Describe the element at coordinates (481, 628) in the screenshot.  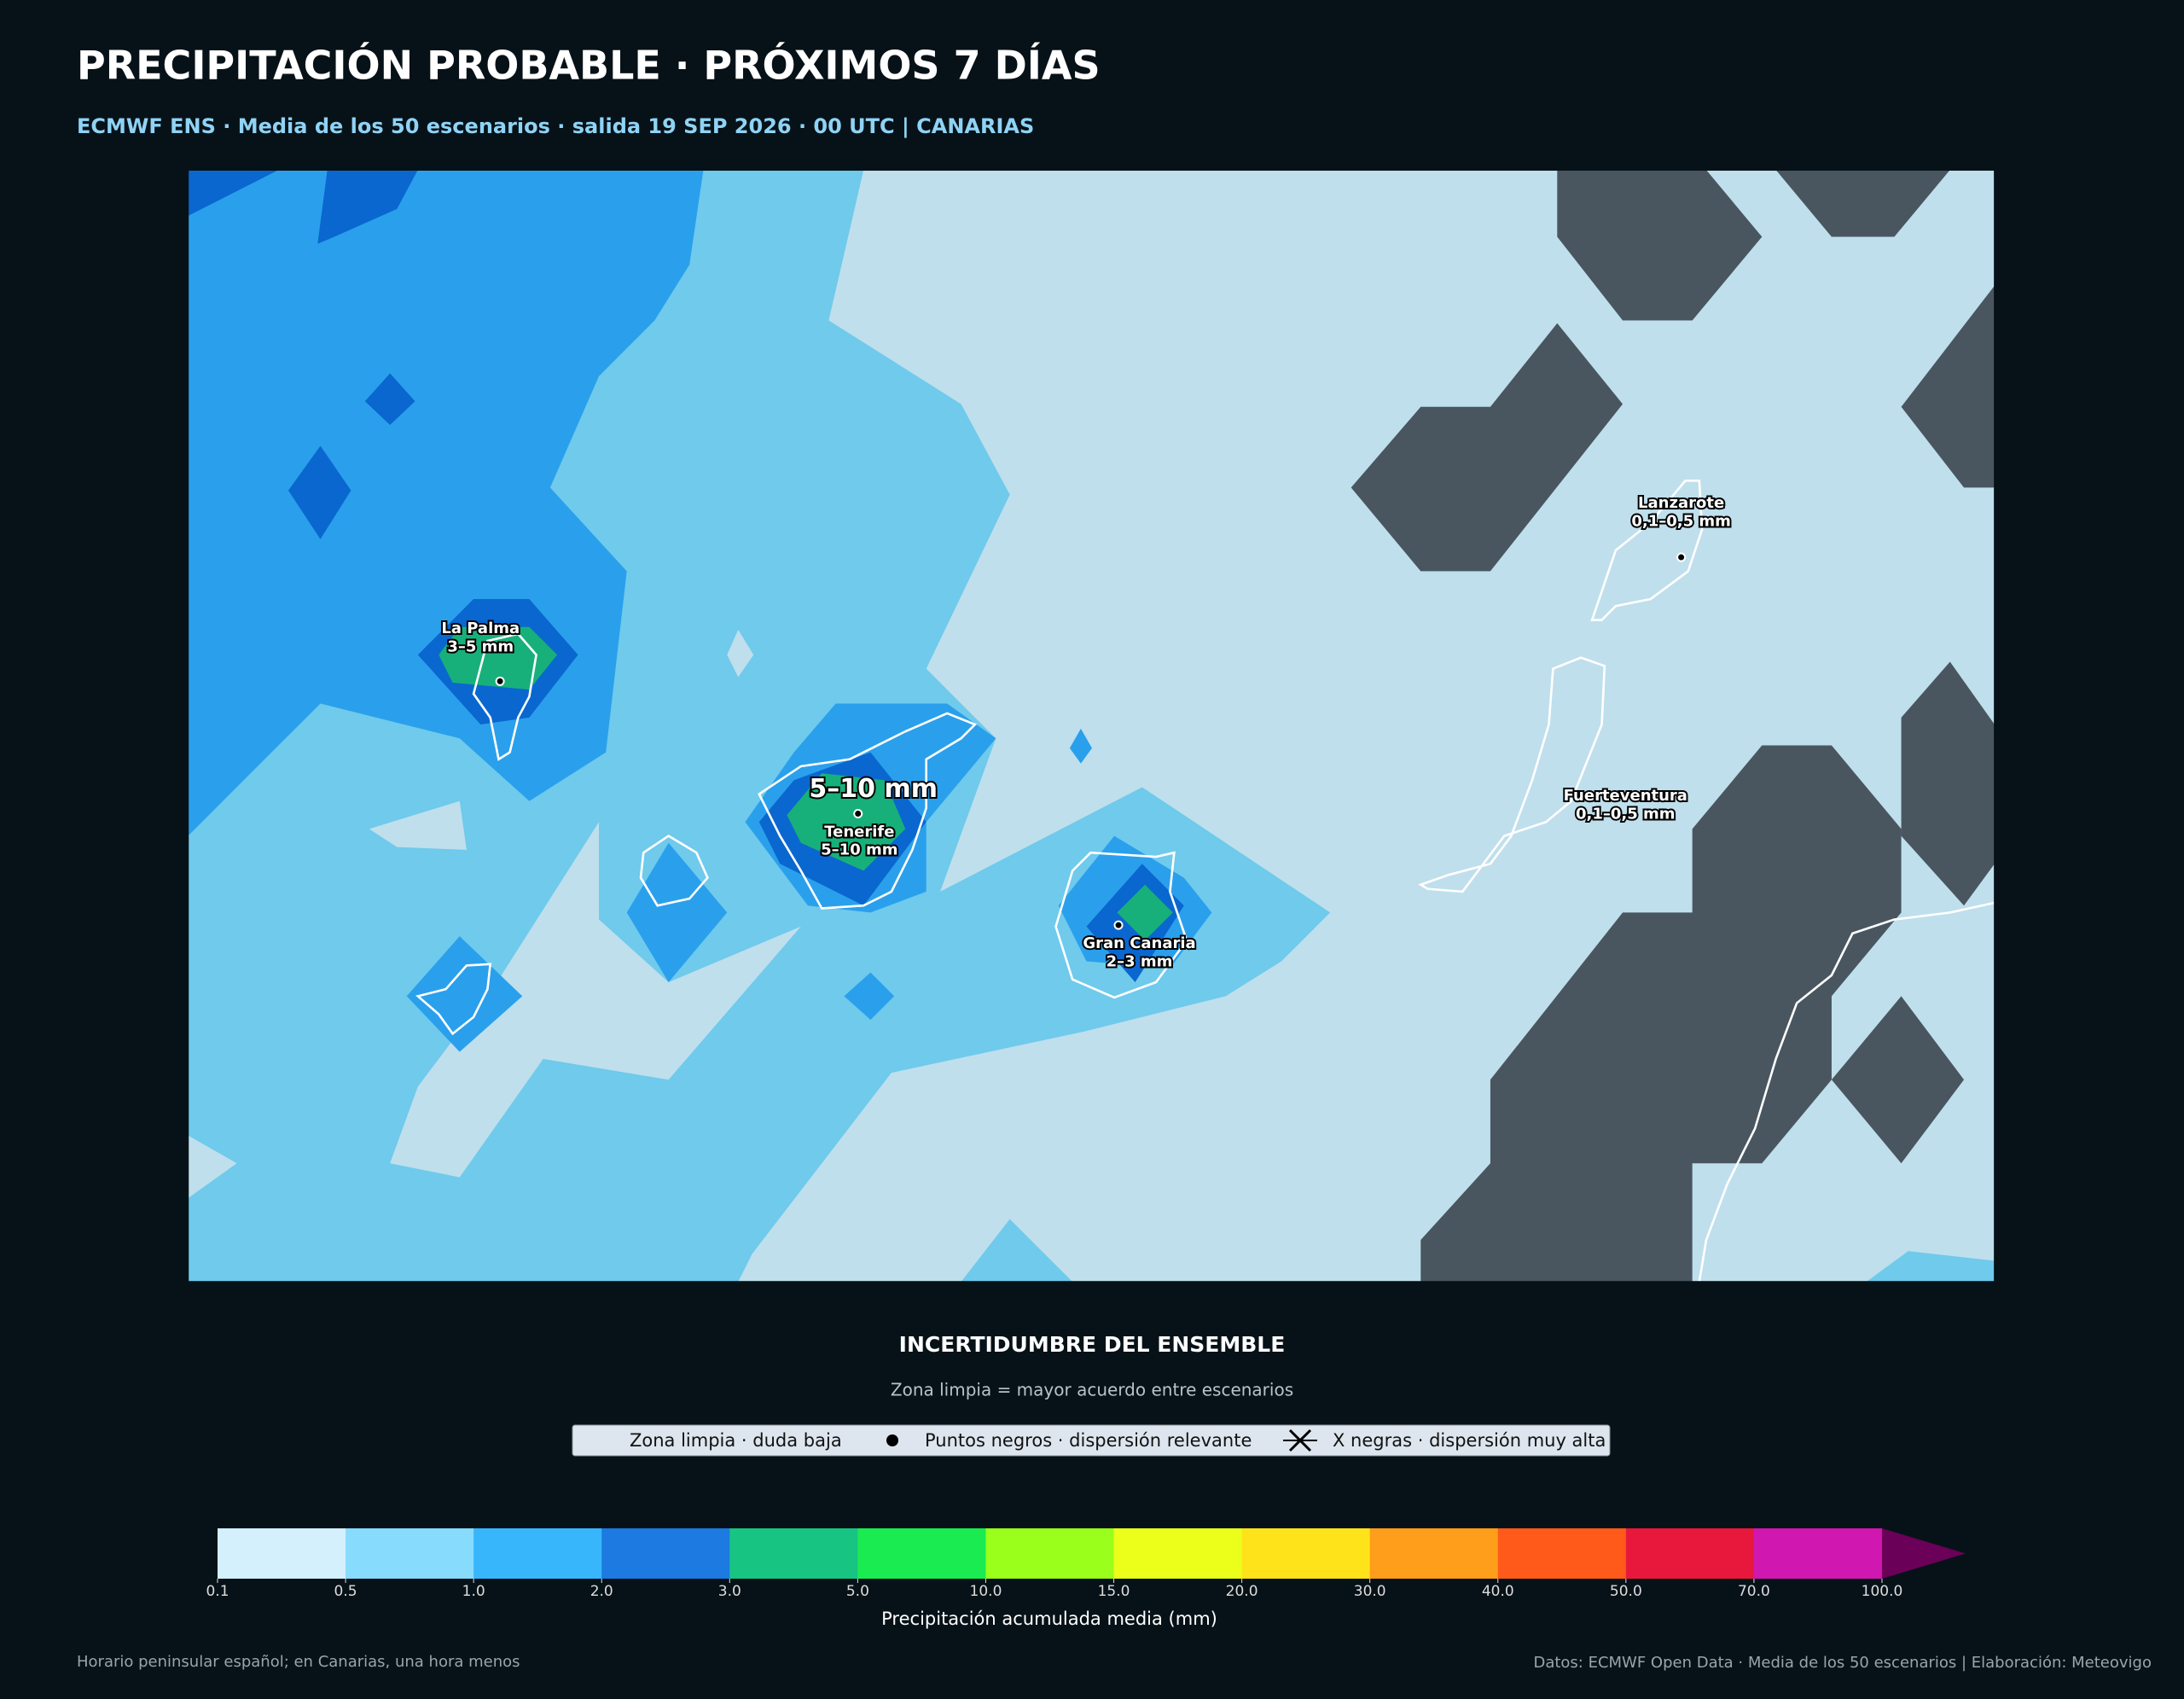
I see `island-name: La Palma` at that location.